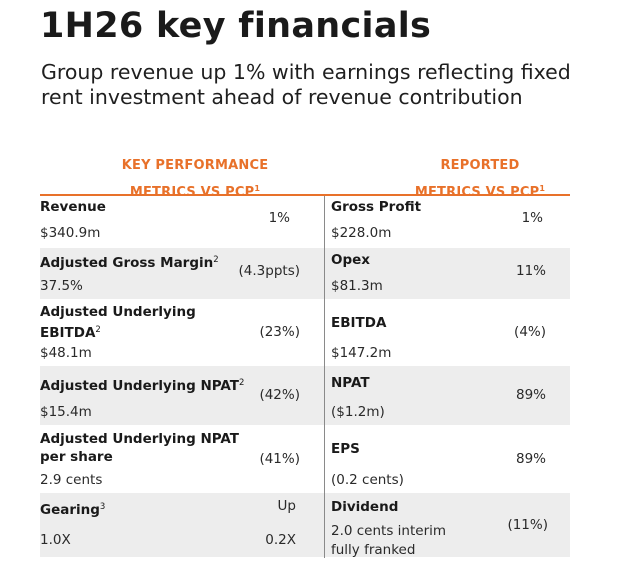 This screenshot has height=561, width=630. What do you see at coordinates (279, 459) in the screenshot?
I see `row-change: (41%)` at bounding box center [279, 459].